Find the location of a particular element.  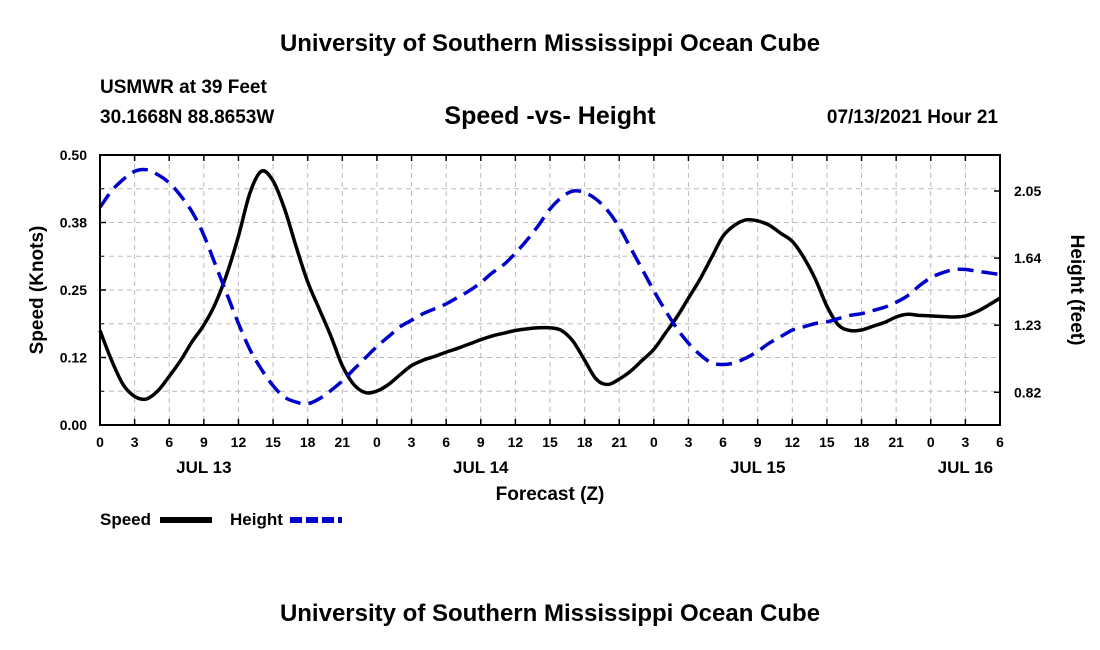

y-tick-label: 0.12 is located at coordinates (73, 358).